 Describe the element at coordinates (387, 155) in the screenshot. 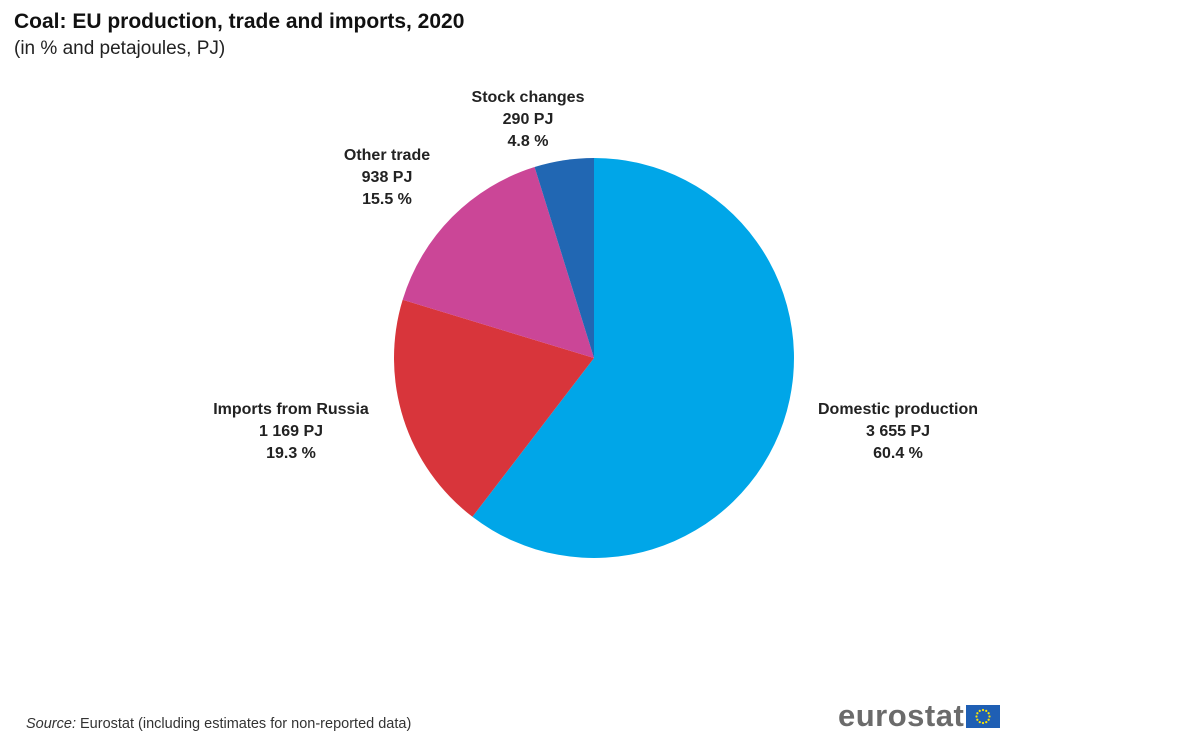

I see `slice-name: Other trade` at that location.